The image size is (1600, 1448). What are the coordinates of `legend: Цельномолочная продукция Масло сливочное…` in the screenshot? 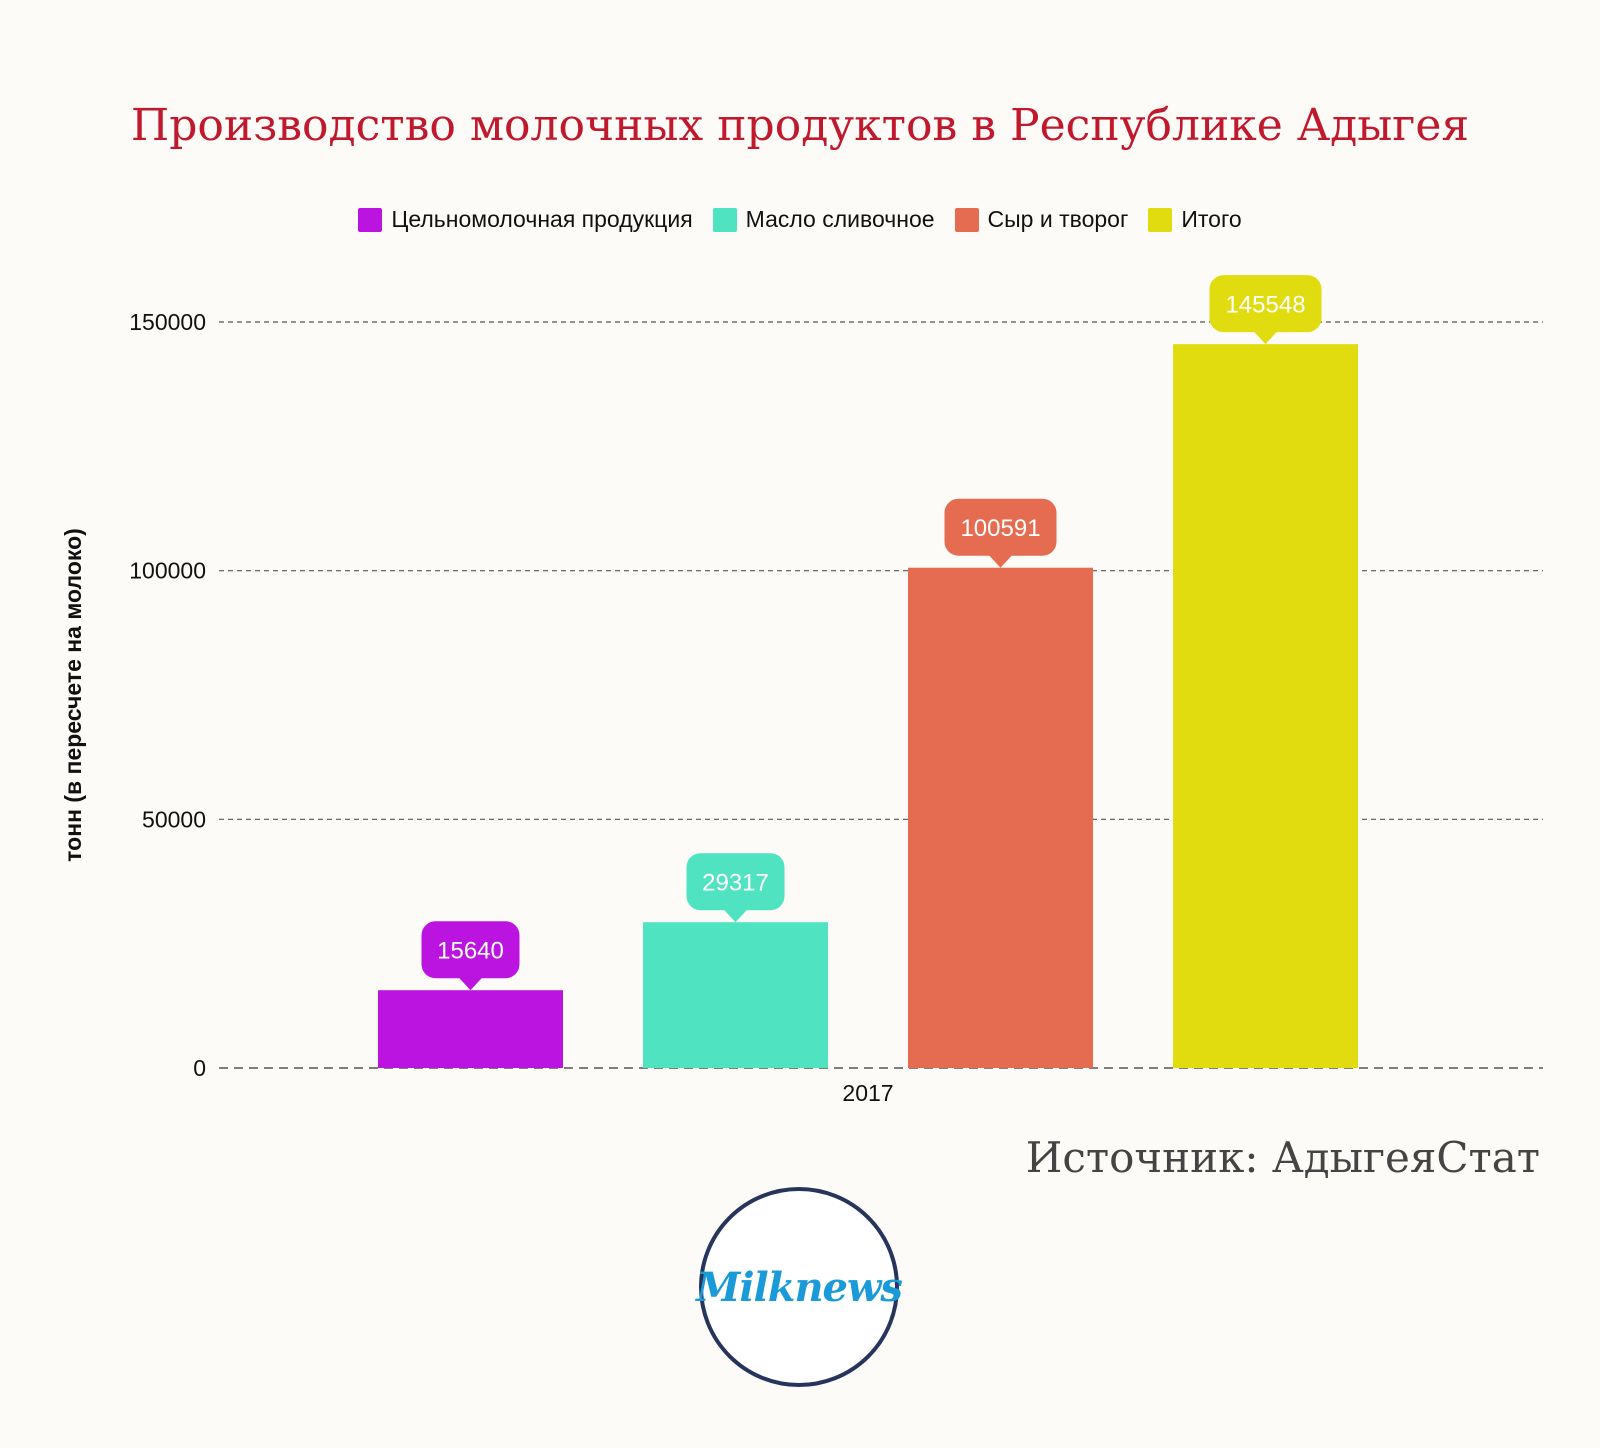 It's located at (800, 219).